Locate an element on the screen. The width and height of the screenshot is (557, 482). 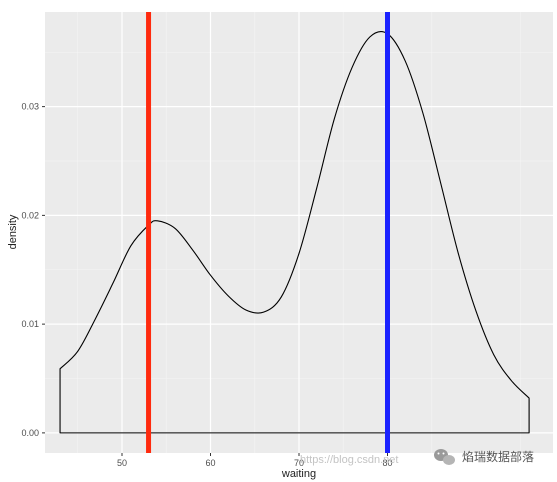
watermark-brand: 焰瑞数据部落 is located at coordinates (498, 456).